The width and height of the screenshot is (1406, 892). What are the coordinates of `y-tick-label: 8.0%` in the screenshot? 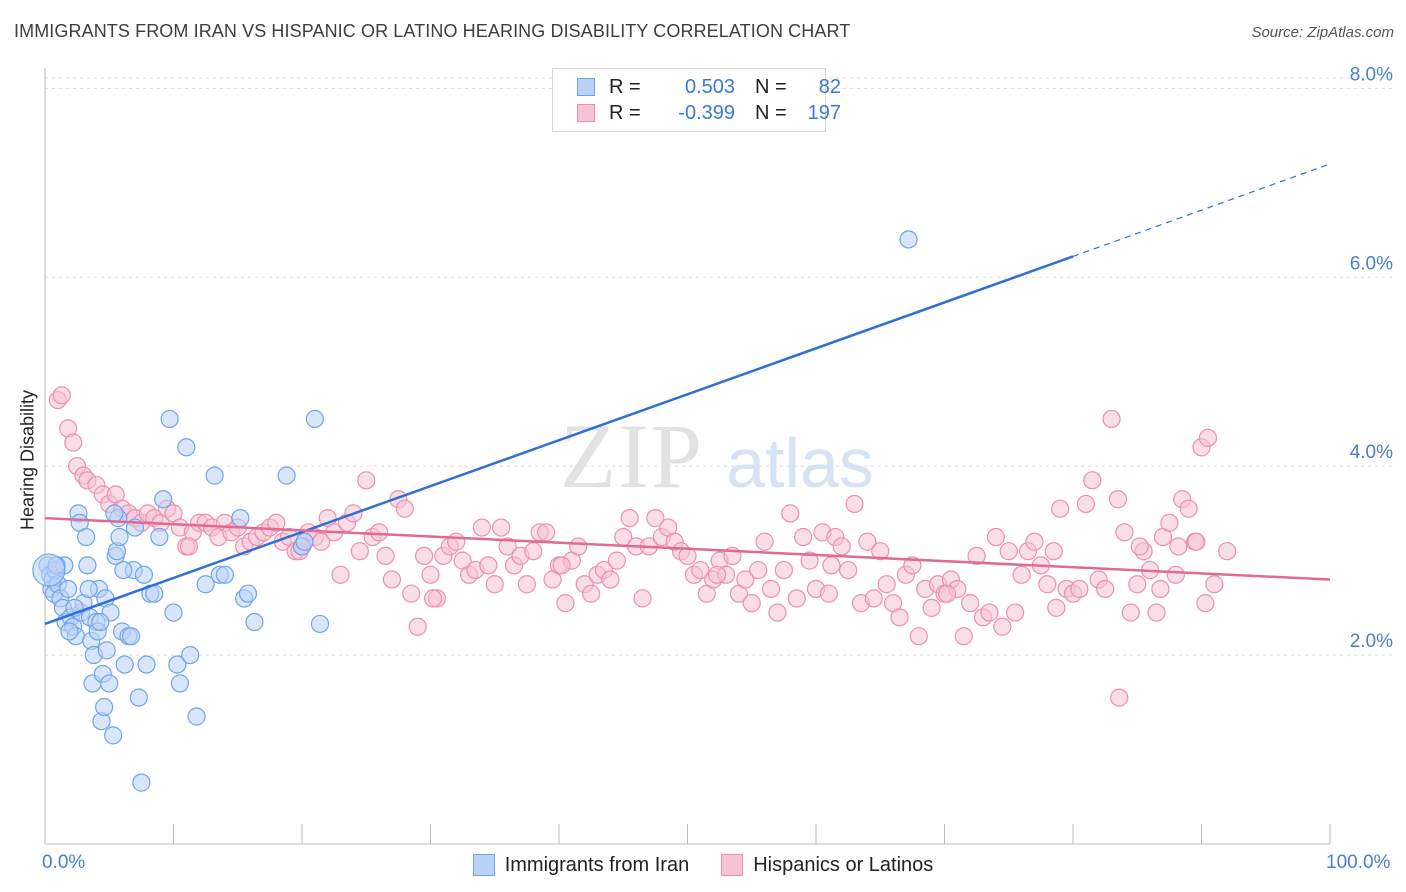 It's located at (1371, 74).